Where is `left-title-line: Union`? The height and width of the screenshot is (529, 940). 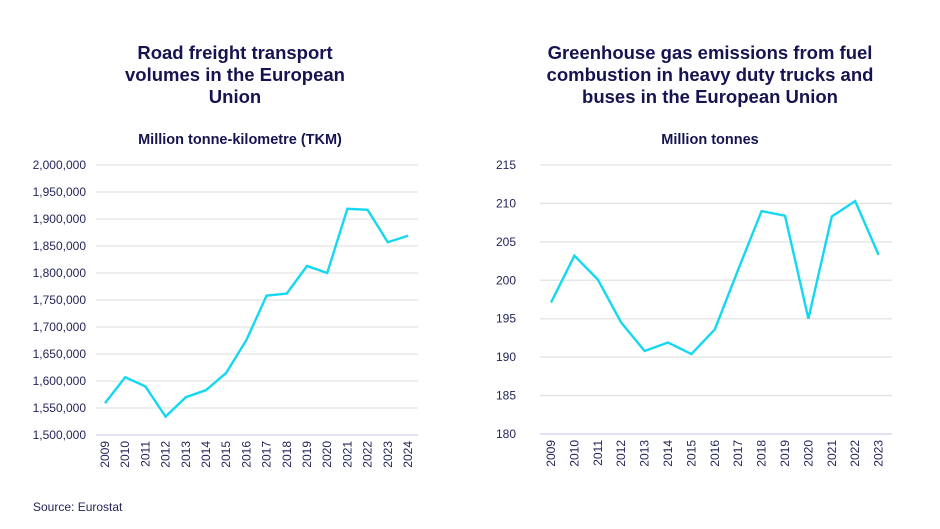
left-title-line: Union is located at coordinates (235, 96).